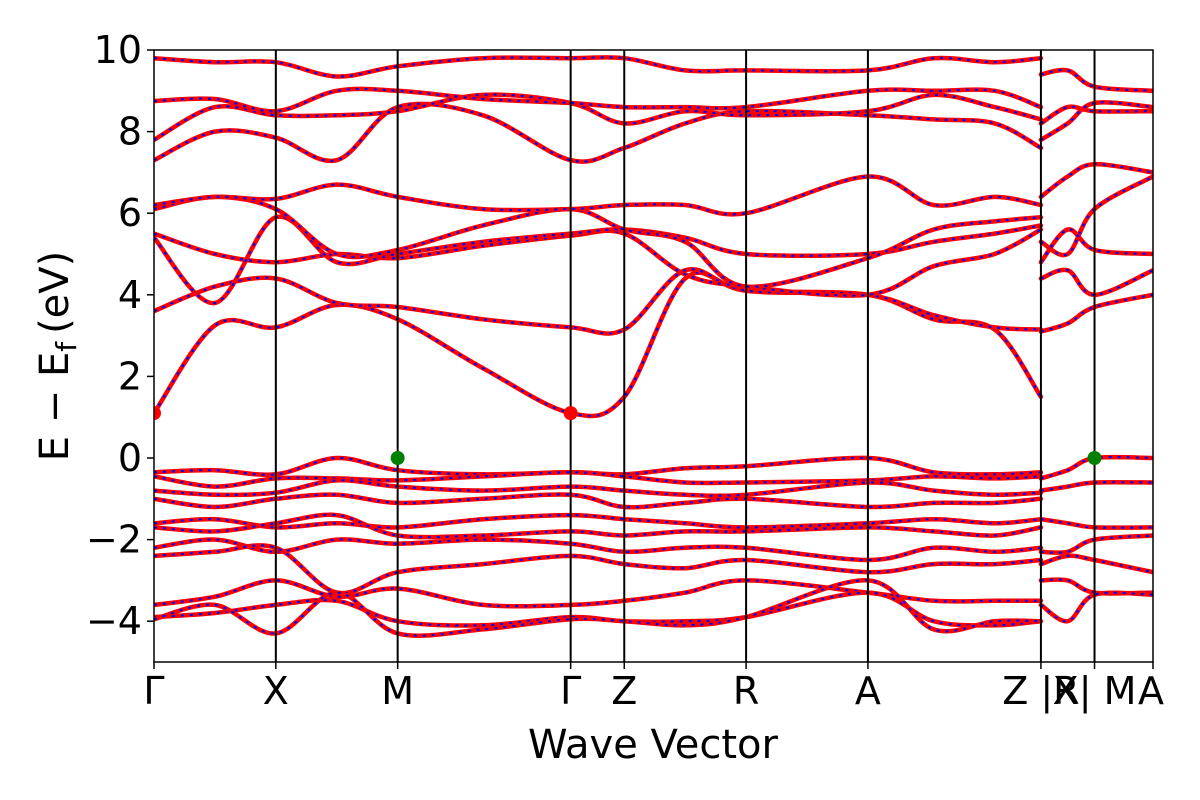 The height and width of the screenshot is (800, 1200). I want to click on band-tail-2-spin-up, so click(1095, 246).